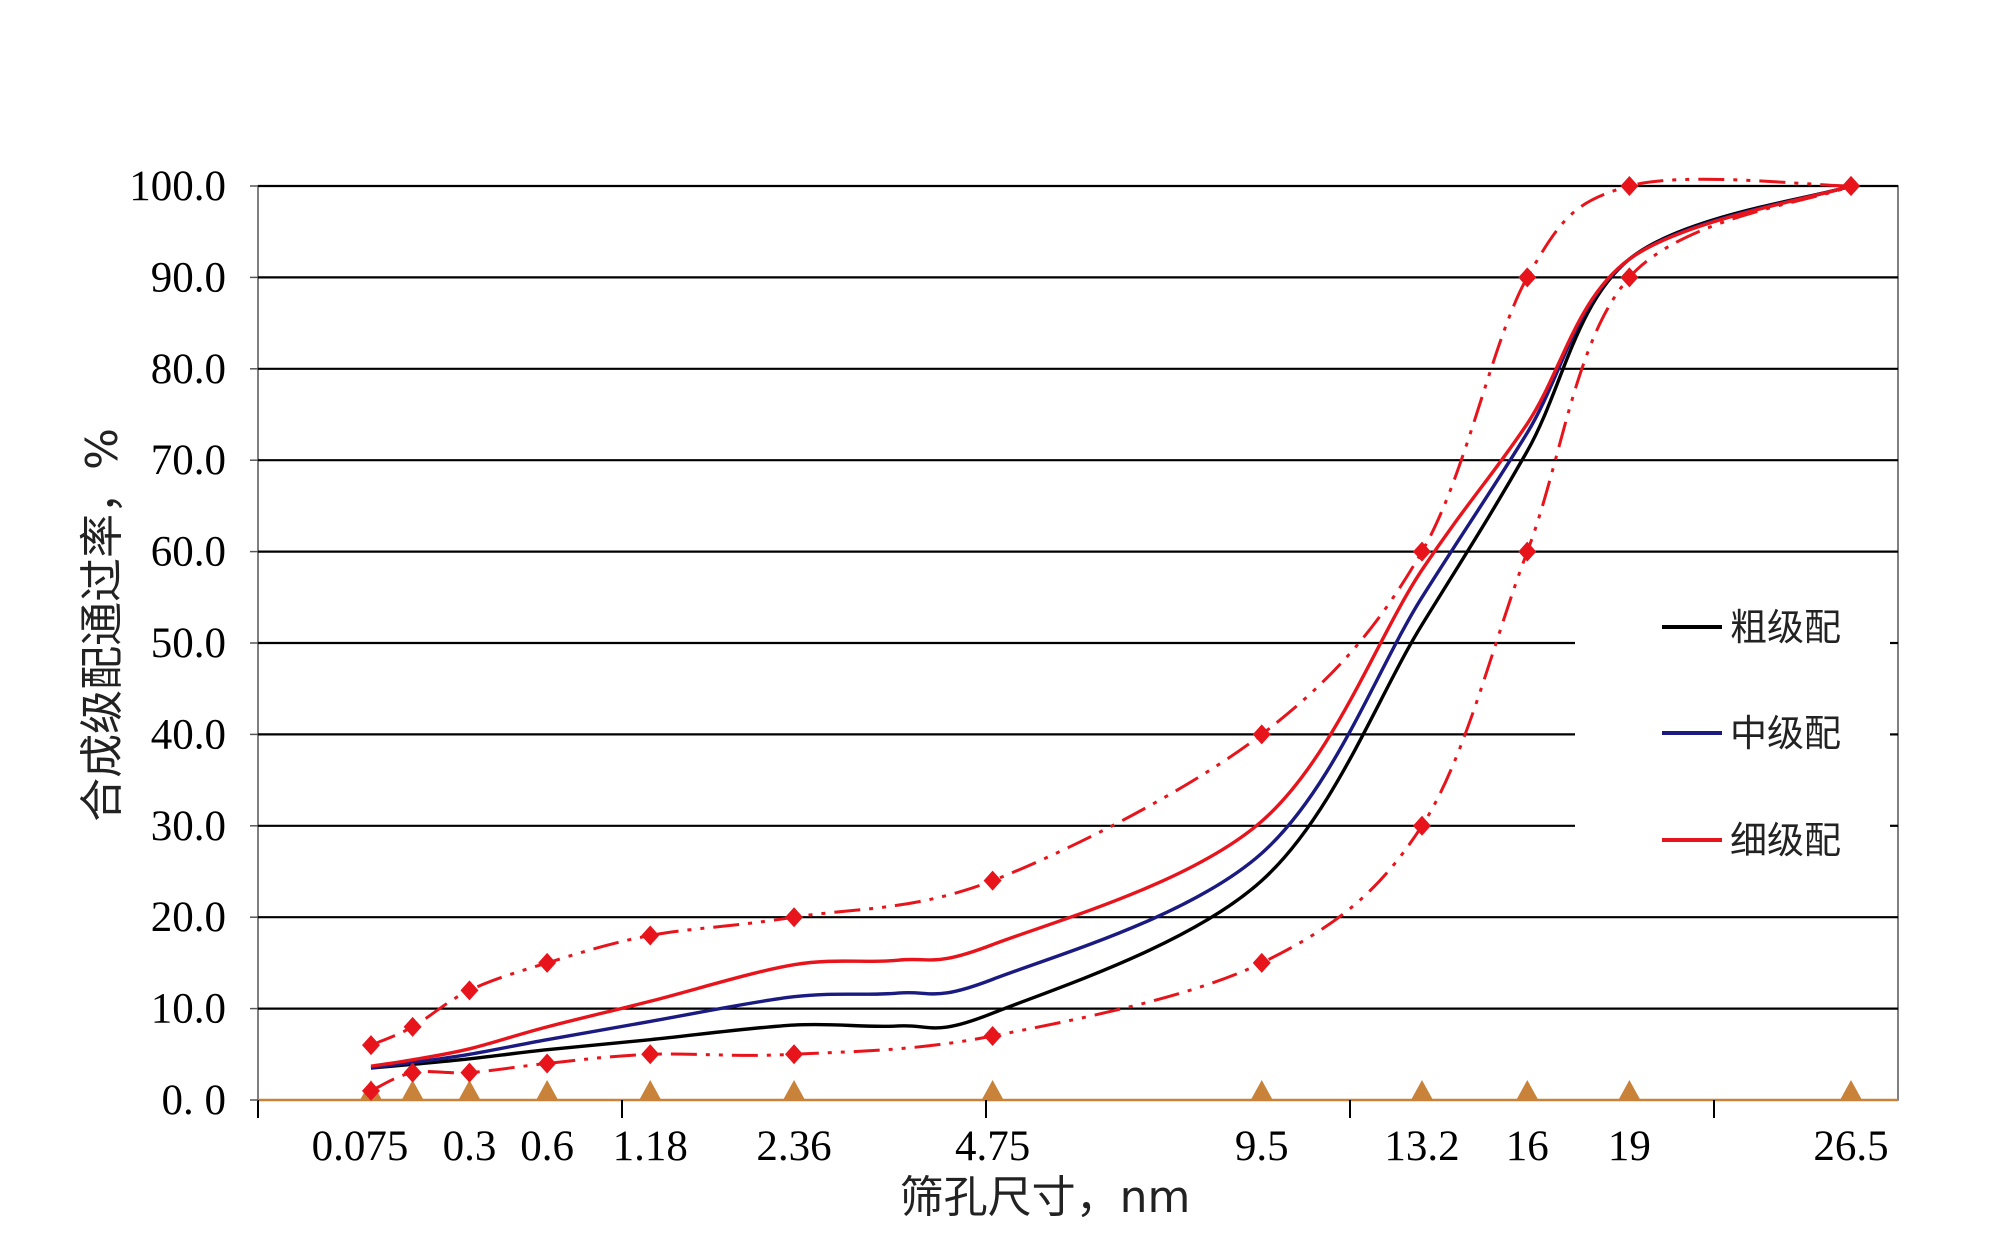 The height and width of the screenshot is (1242, 2000). I want to click on y-tick-label: 30.0, so click(188, 826).